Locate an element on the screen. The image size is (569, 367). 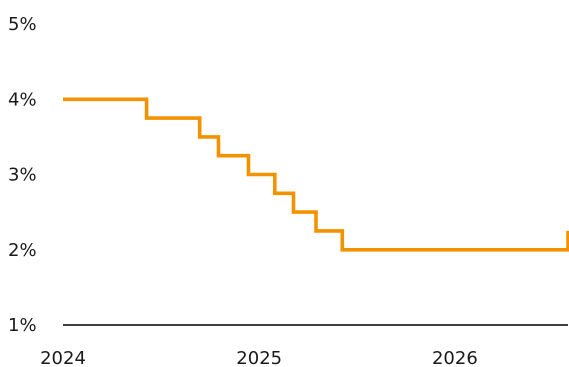
x-tick-label: 2025 is located at coordinates (259, 357).